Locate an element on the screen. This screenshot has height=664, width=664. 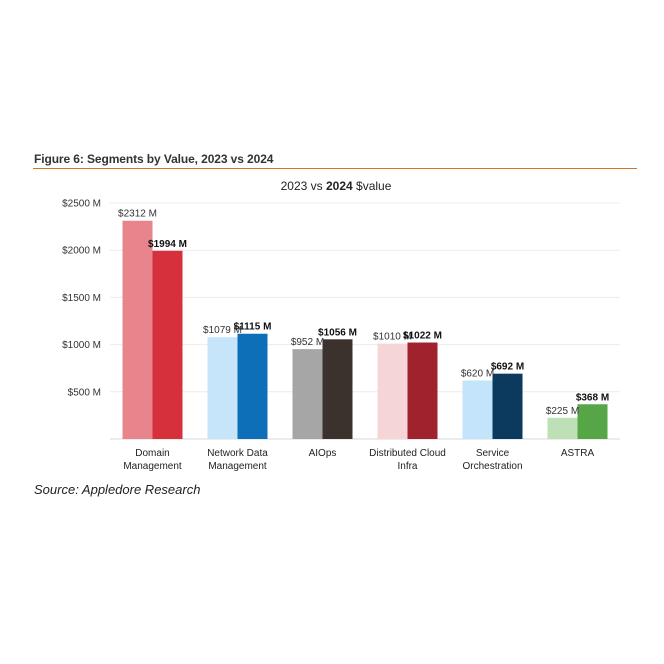
data-label: $620 M is located at coordinates (477, 373).